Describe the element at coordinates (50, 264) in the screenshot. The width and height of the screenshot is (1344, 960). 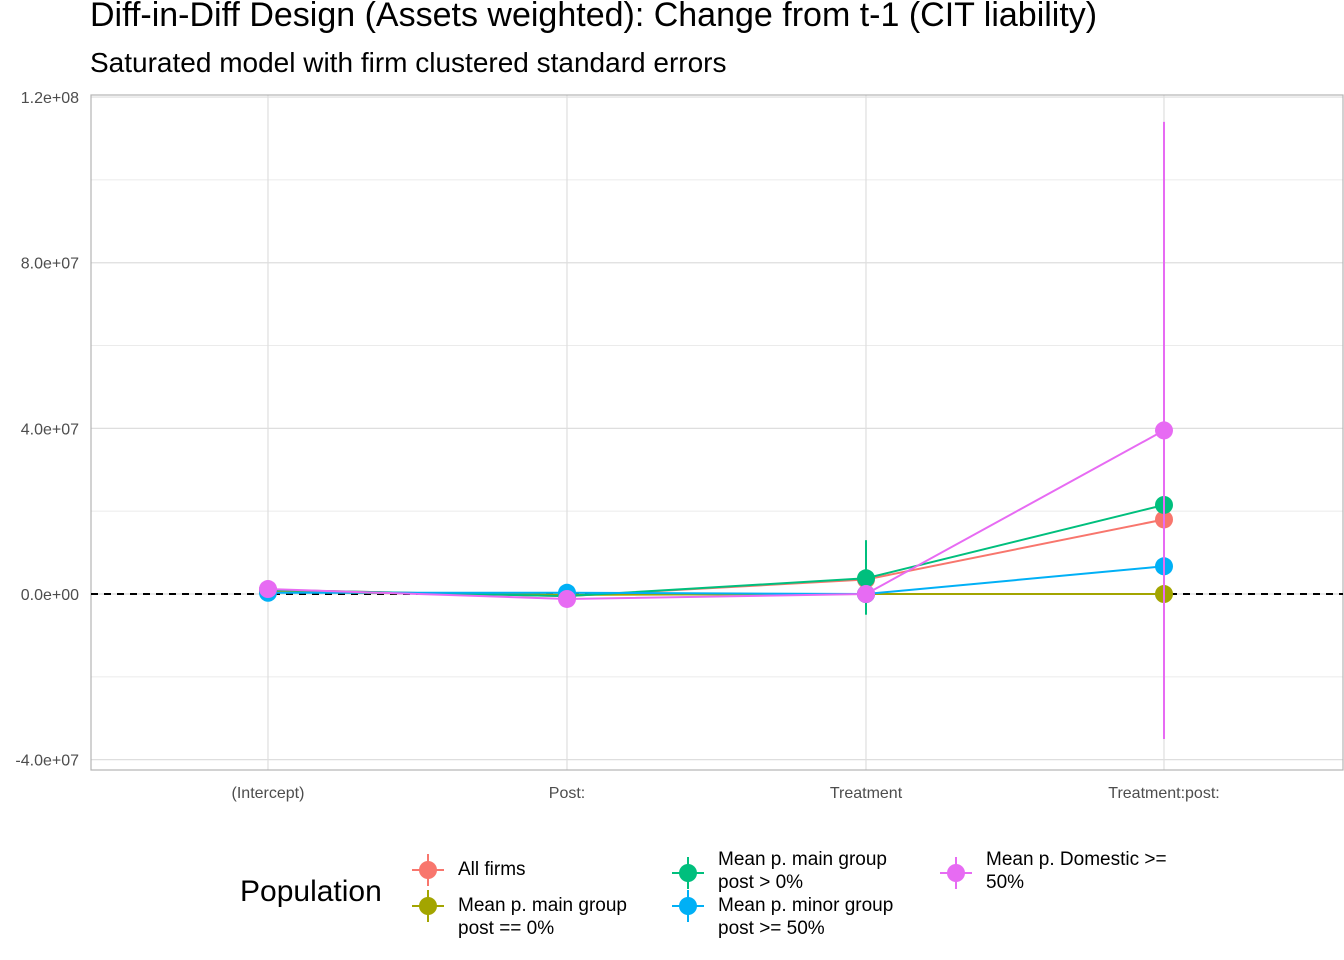
I see `y-tick-label: 8.0e+07` at that location.